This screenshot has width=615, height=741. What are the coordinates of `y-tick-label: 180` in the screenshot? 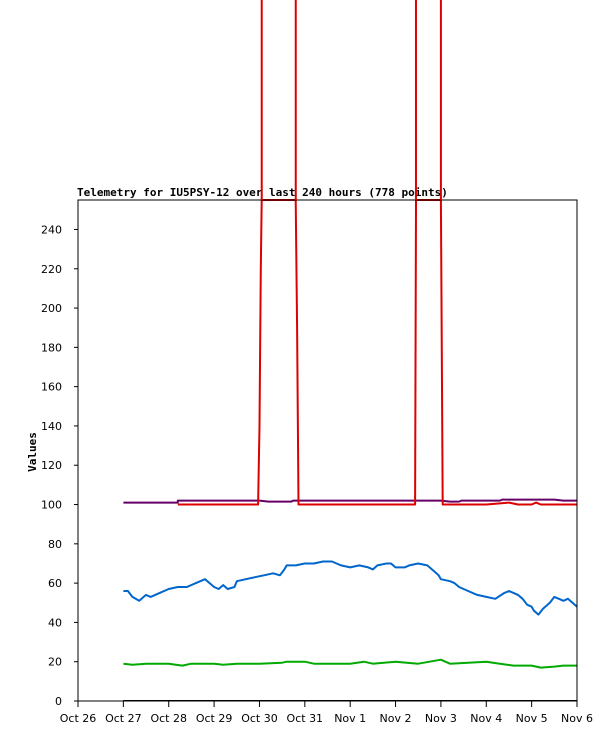 It's located at (51, 347).